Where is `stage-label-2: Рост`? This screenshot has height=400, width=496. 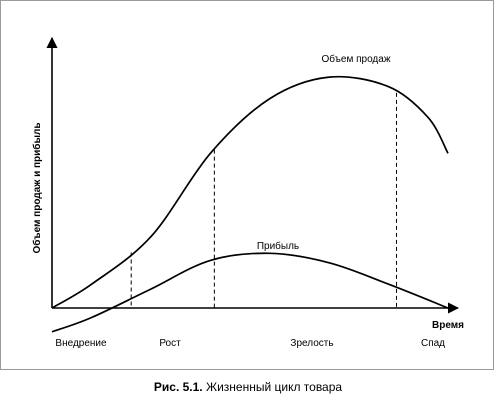 stage-label-2: Рост is located at coordinates (170, 343).